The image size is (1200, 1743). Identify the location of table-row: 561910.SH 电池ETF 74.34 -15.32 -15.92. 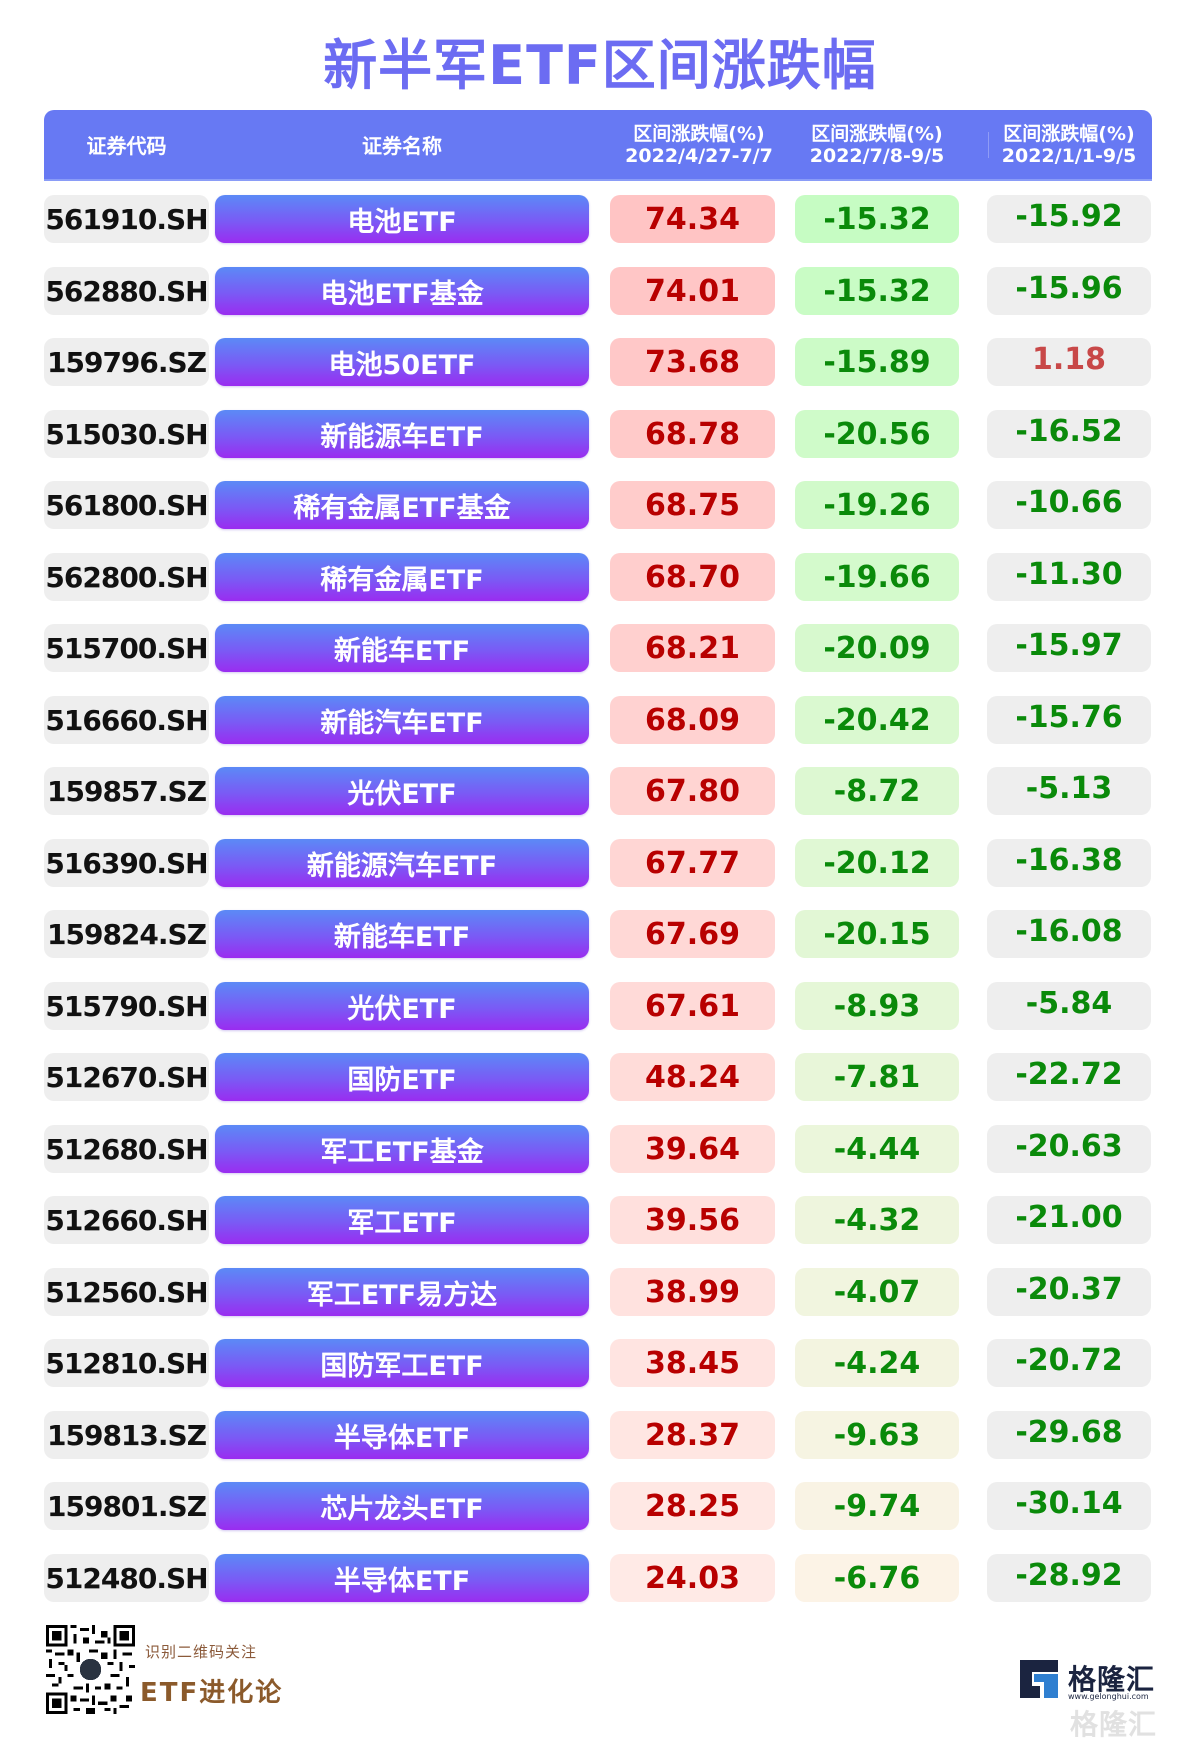
(600, 219).